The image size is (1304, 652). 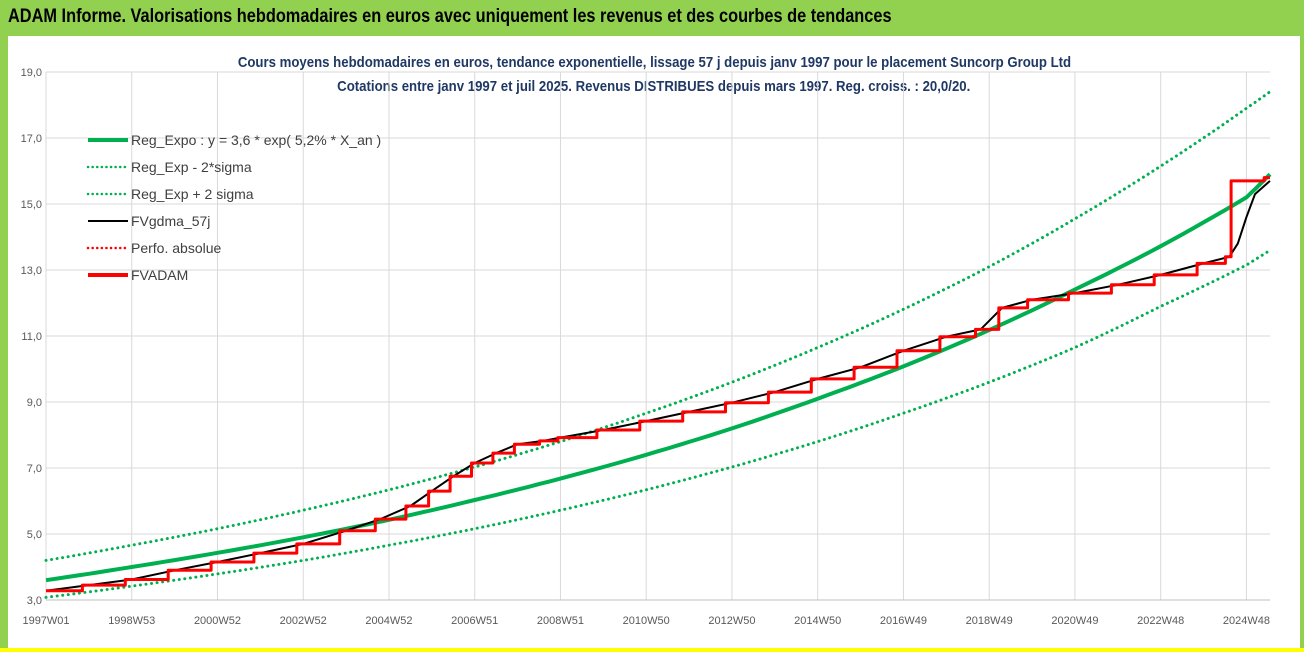 I want to click on legend-label: FVgdma_57j, so click(x=170, y=221).